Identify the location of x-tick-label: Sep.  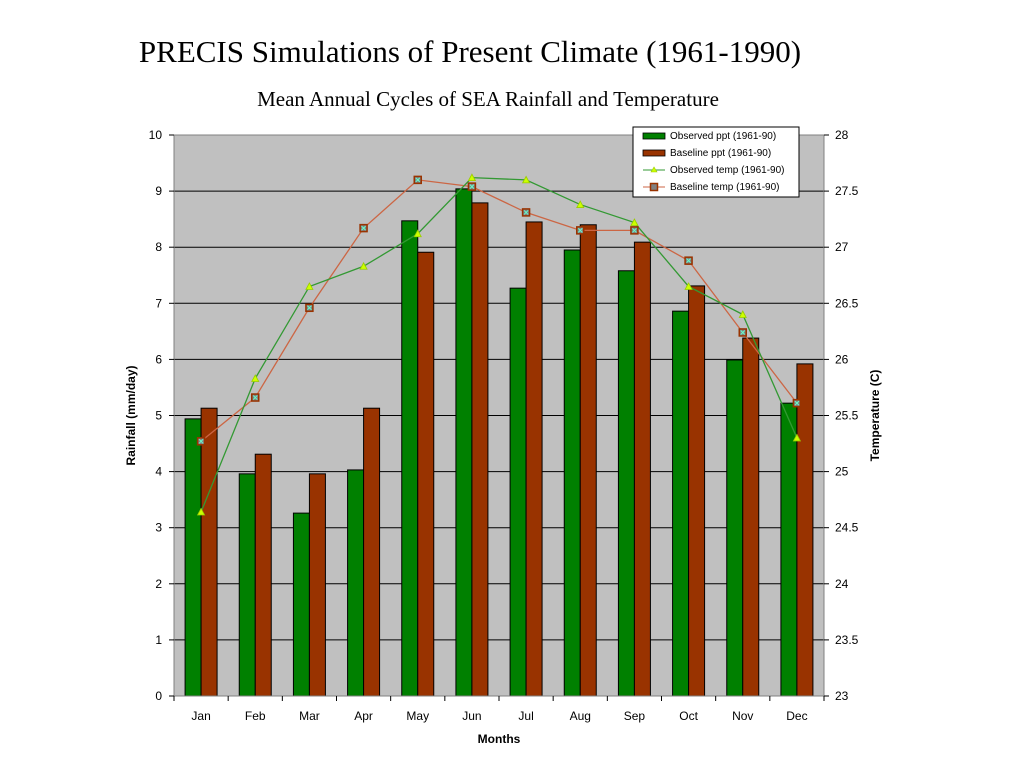
(635, 716).